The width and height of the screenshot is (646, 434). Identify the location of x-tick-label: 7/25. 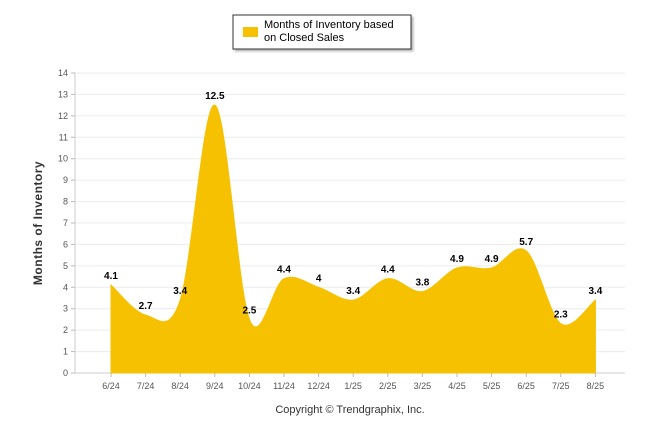
(561, 386).